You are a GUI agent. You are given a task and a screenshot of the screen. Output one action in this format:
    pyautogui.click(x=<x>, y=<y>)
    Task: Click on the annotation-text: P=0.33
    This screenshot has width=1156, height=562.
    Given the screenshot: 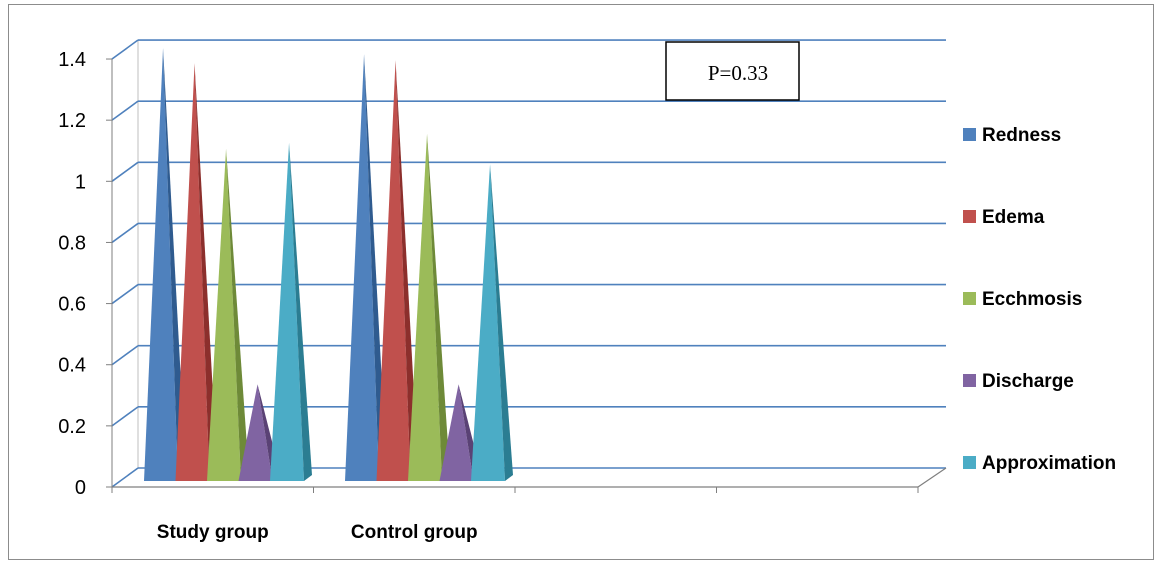 What is the action you would take?
    pyautogui.click(x=738, y=73)
    